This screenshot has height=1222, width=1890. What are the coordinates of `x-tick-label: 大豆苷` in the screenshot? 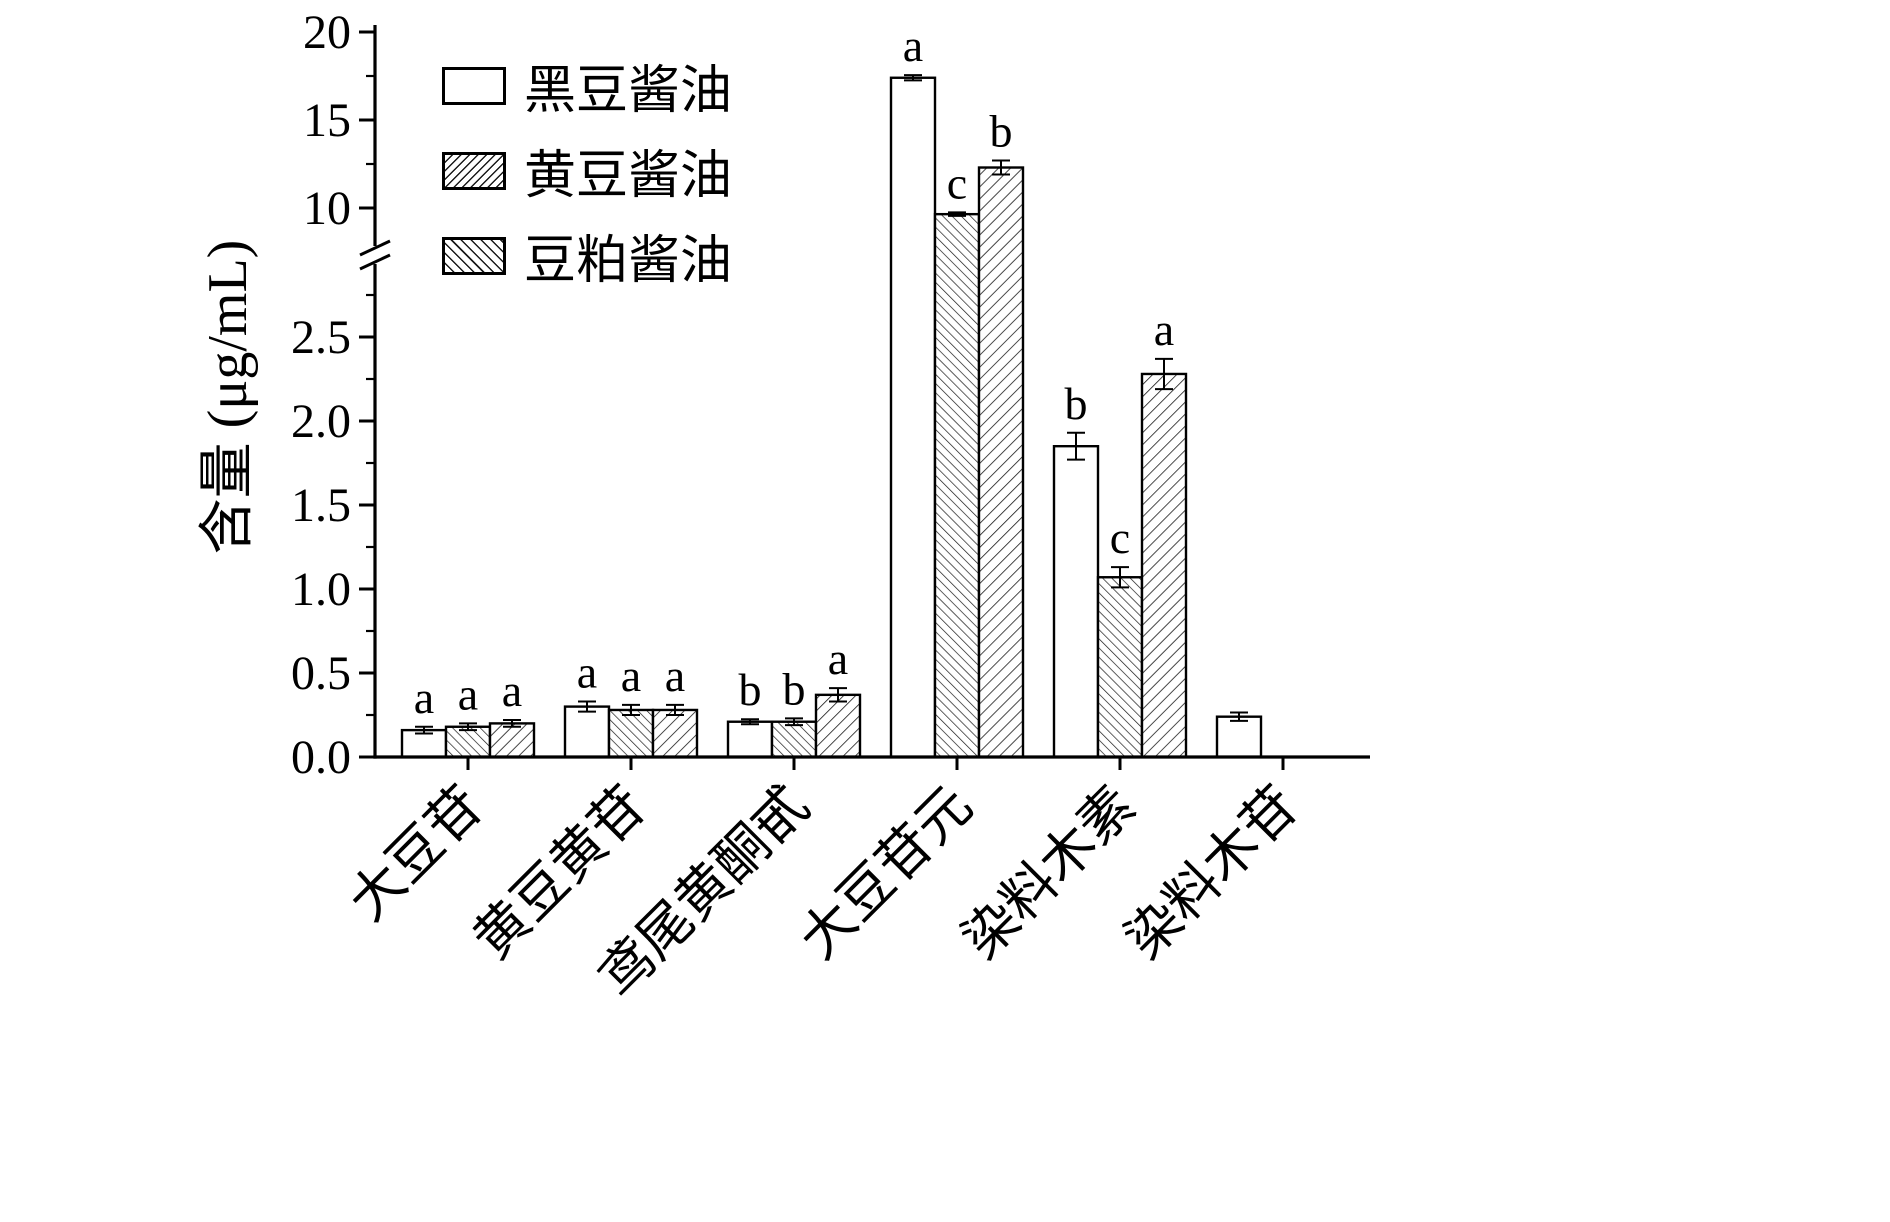 It's located at (416, 853).